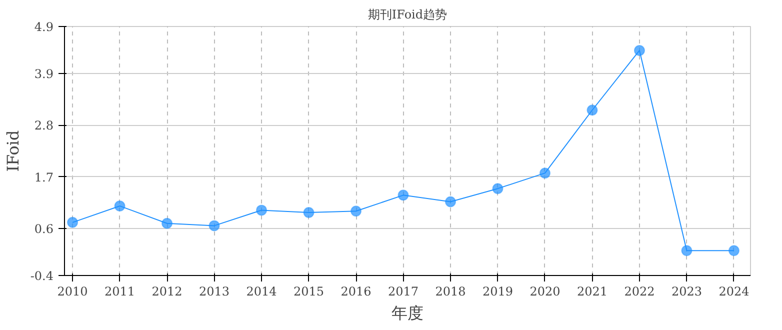 The width and height of the screenshot is (782, 330). Describe the element at coordinates (686, 291) in the screenshot. I see `x-tick-label: 2023` at that location.